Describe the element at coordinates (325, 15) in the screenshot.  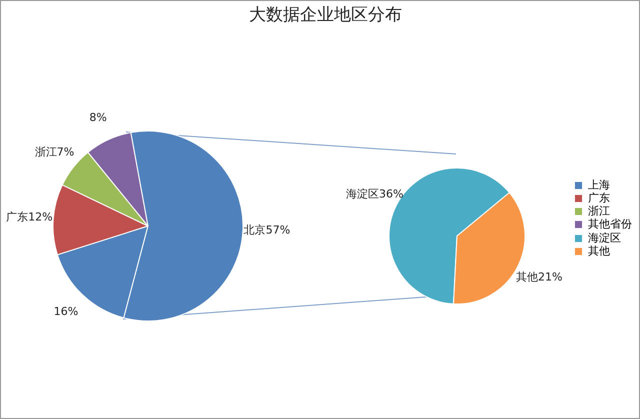
I see `chart-title: 大数据企业地区分布` at that location.